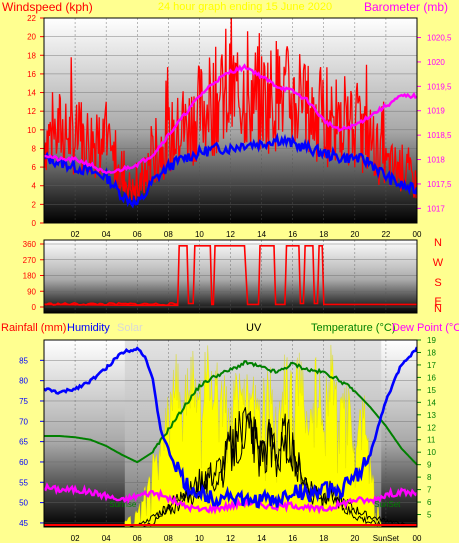 This screenshot has height=543, width=459. Describe the element at coordinates (385, 234) in the screenshot. I see `x-tick-label: 22` at that location.